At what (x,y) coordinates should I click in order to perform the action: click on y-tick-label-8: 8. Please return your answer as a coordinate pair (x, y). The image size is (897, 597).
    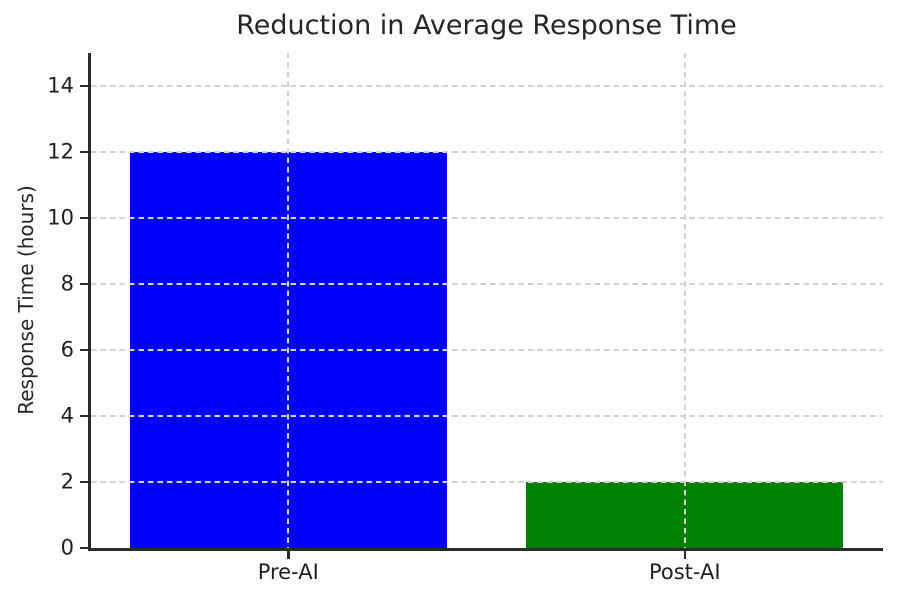
    Looking at the image, I should click on (67, 283).